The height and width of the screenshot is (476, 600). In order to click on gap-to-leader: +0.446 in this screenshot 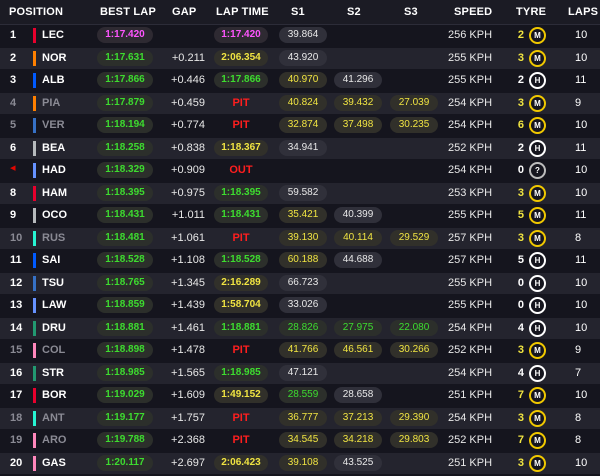, I will do `click(188, 80)`.